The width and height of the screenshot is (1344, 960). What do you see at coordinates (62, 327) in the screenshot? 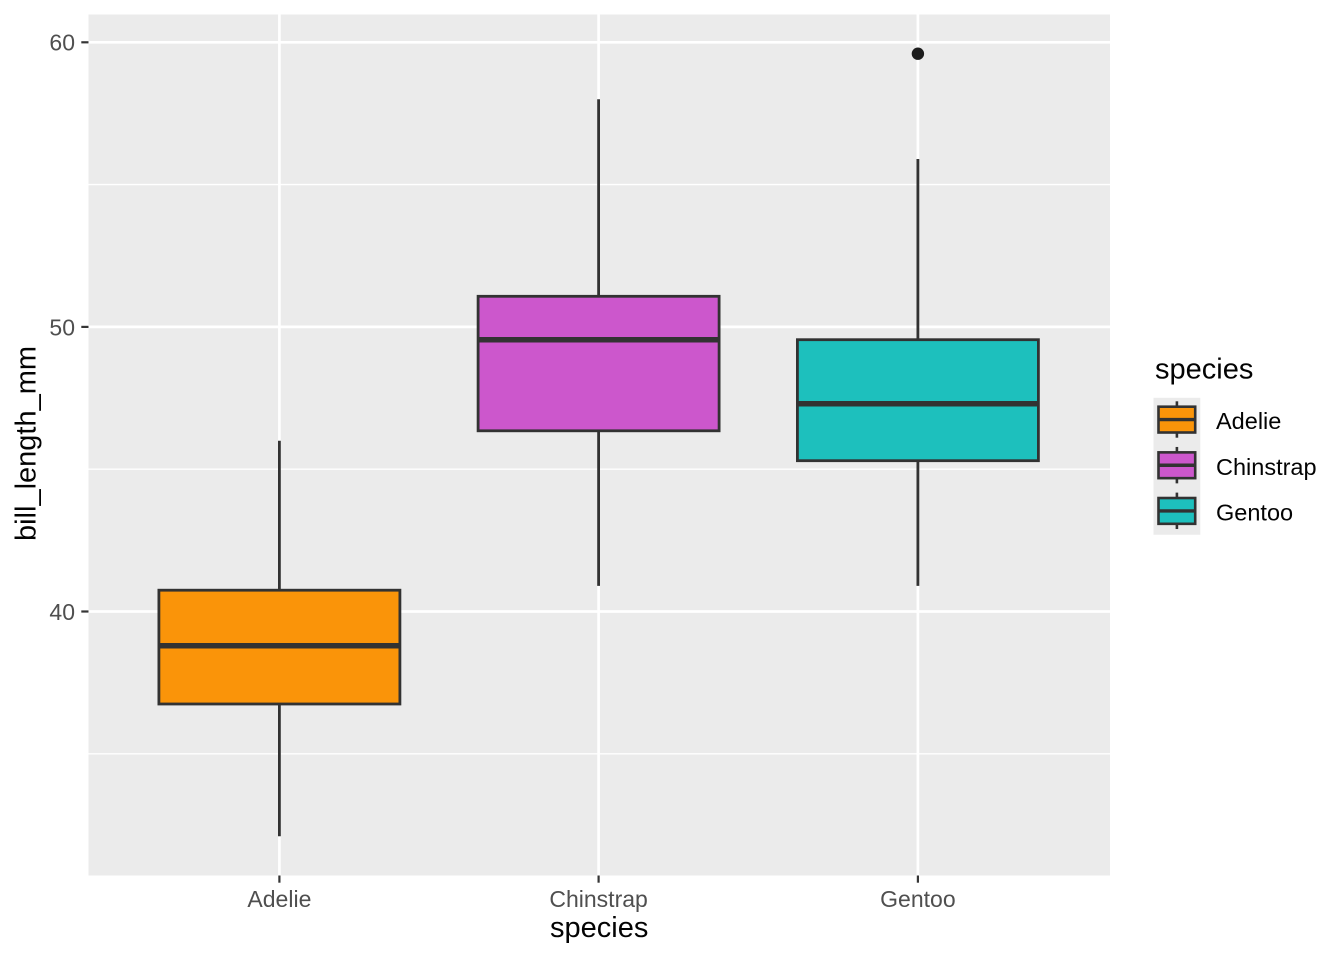
I see `svg-text: 50` at bounding box center [62, 327].